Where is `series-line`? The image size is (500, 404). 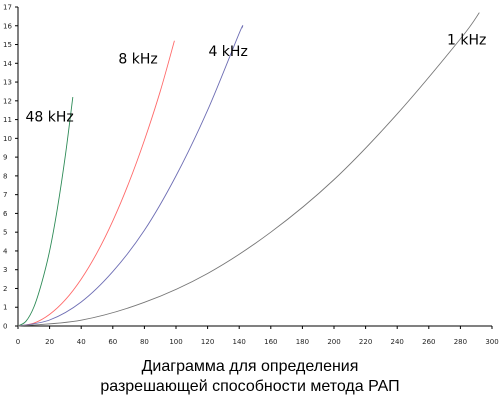 series-line is located at coordinates (45, 212).